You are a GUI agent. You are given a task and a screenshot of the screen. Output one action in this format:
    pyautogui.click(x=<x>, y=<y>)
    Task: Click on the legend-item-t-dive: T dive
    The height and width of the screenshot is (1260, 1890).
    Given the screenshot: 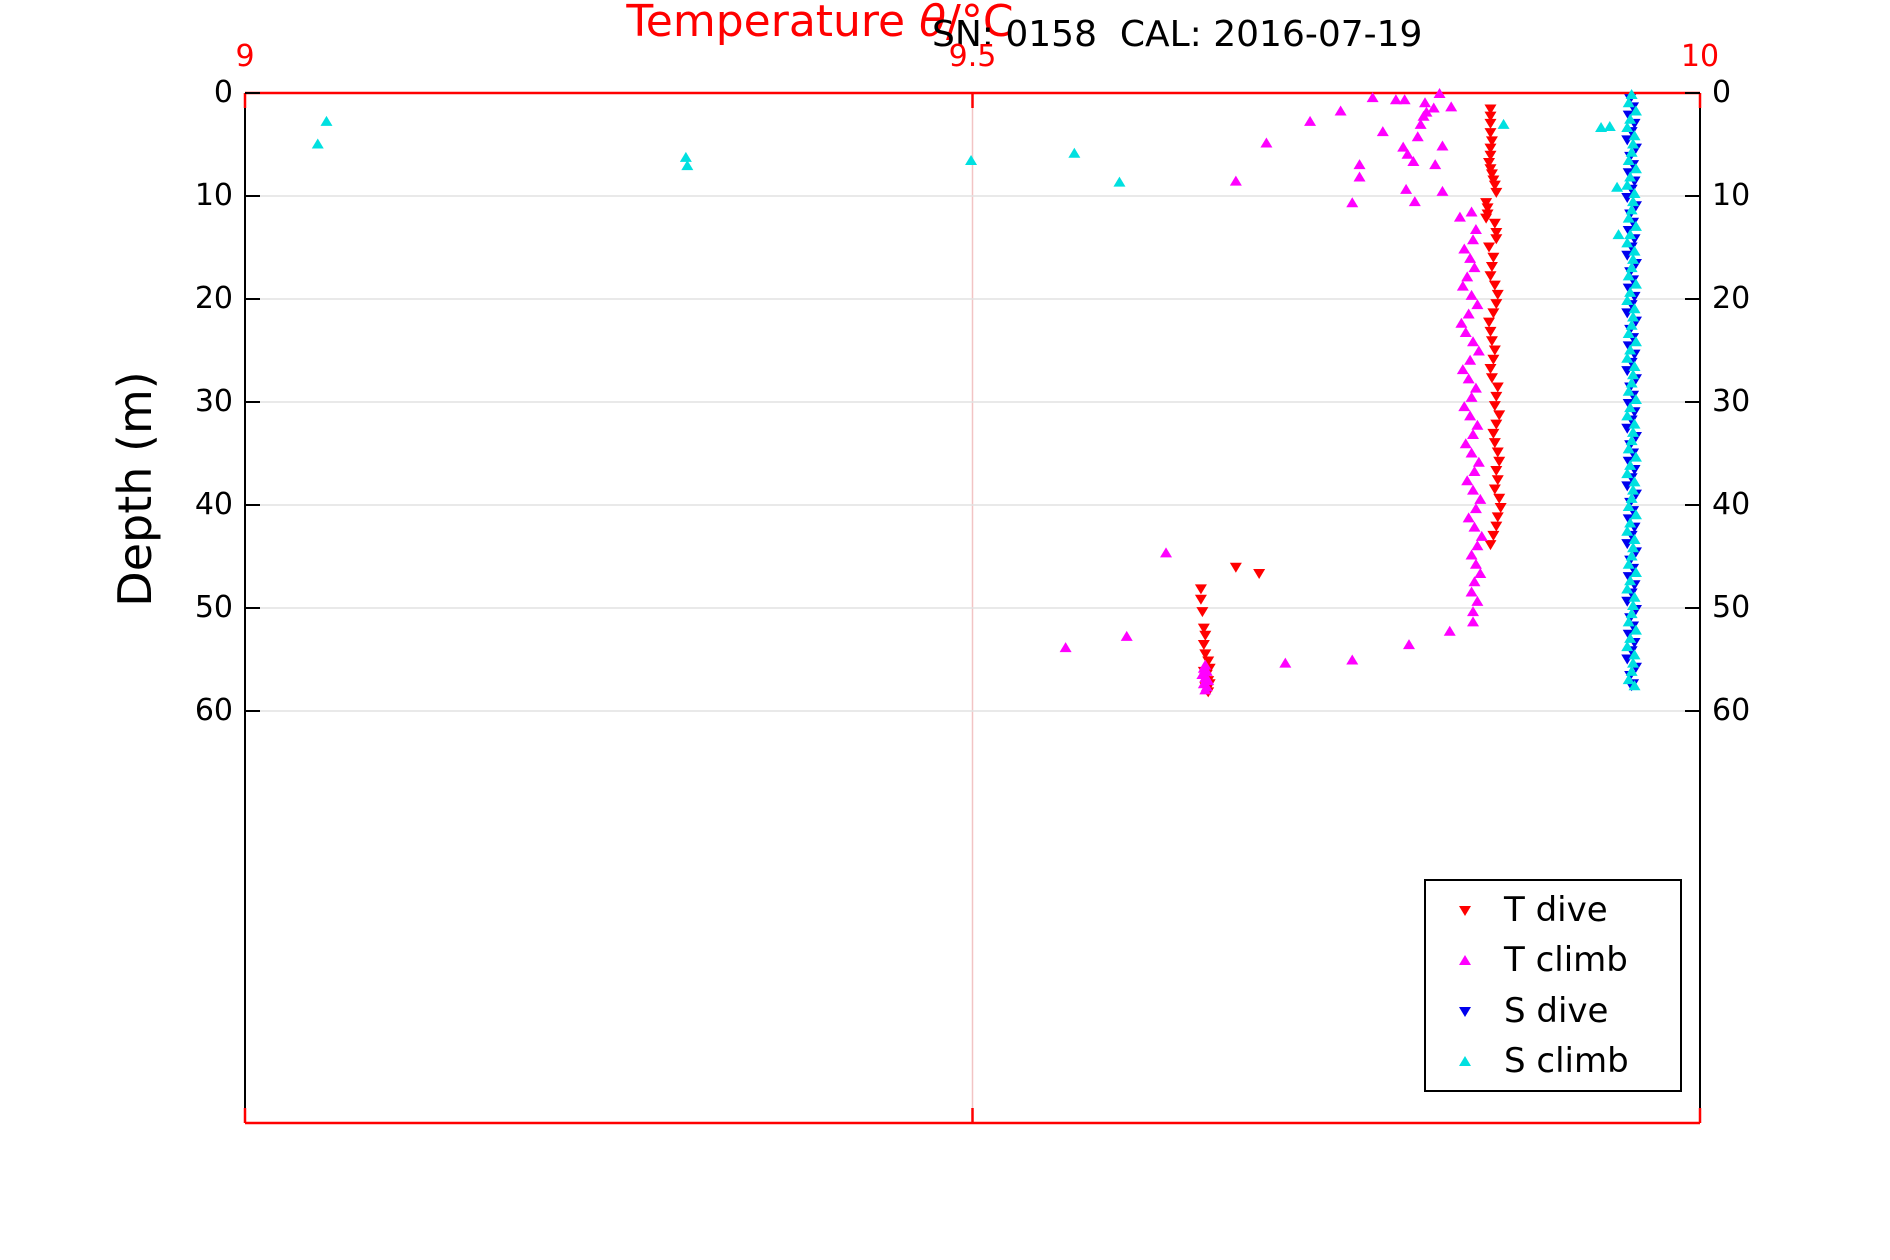 What is the action you would take?
    pyautogui.click(x=1553, y=910)
    